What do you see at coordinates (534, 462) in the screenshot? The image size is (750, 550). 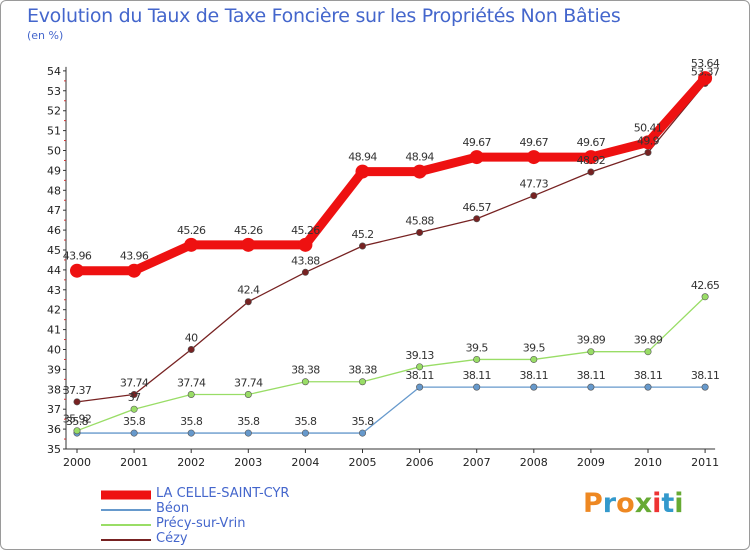 I see `x-tick-label: 2008` at bounding box center [534, 462].